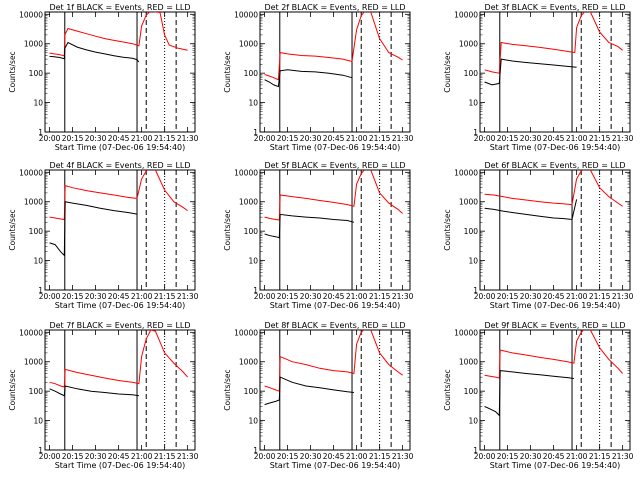 The image size is (640, 480). Describe the element at coordinates (119, 325) in the screenshot. I see `panel-title: Det 7f BLACK = Events, RED = LLD` at that location.